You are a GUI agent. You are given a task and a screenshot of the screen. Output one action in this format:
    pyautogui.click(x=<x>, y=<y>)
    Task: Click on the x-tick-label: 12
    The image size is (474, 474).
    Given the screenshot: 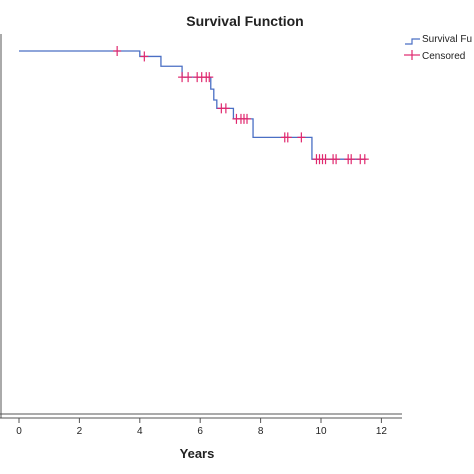 What is the action you would take?
    pyautogui.click(x=382, y=431)
    